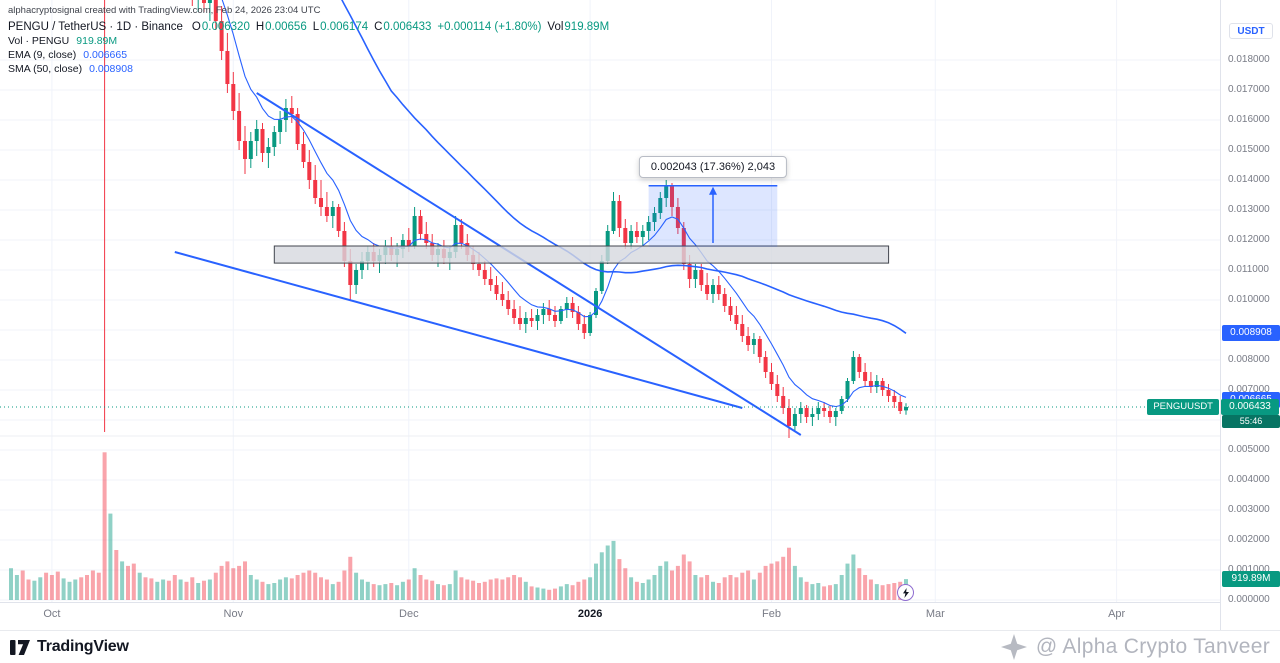 Image resolution: width=1280 pixels, height=663 pixels. What do you see at coordinates (1251, 421) in the screenshot?
I see `countdown-badge: 55:46` at bounding box center [1251, 421].